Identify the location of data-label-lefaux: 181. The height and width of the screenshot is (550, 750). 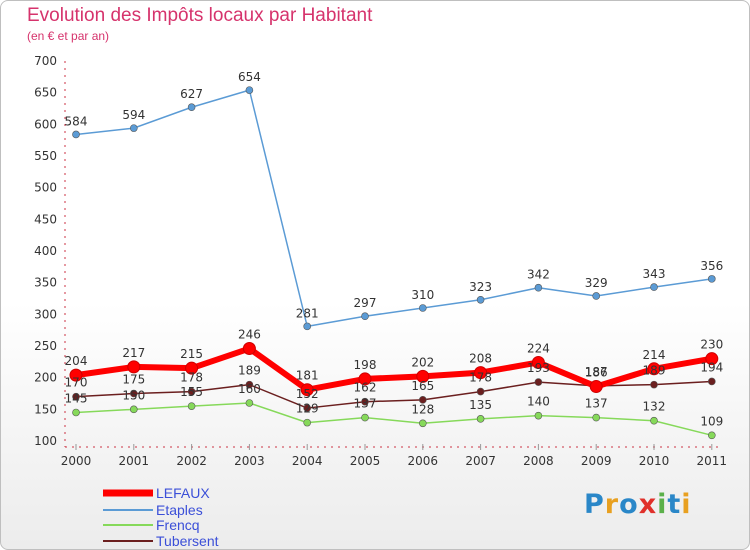
(307, 376).